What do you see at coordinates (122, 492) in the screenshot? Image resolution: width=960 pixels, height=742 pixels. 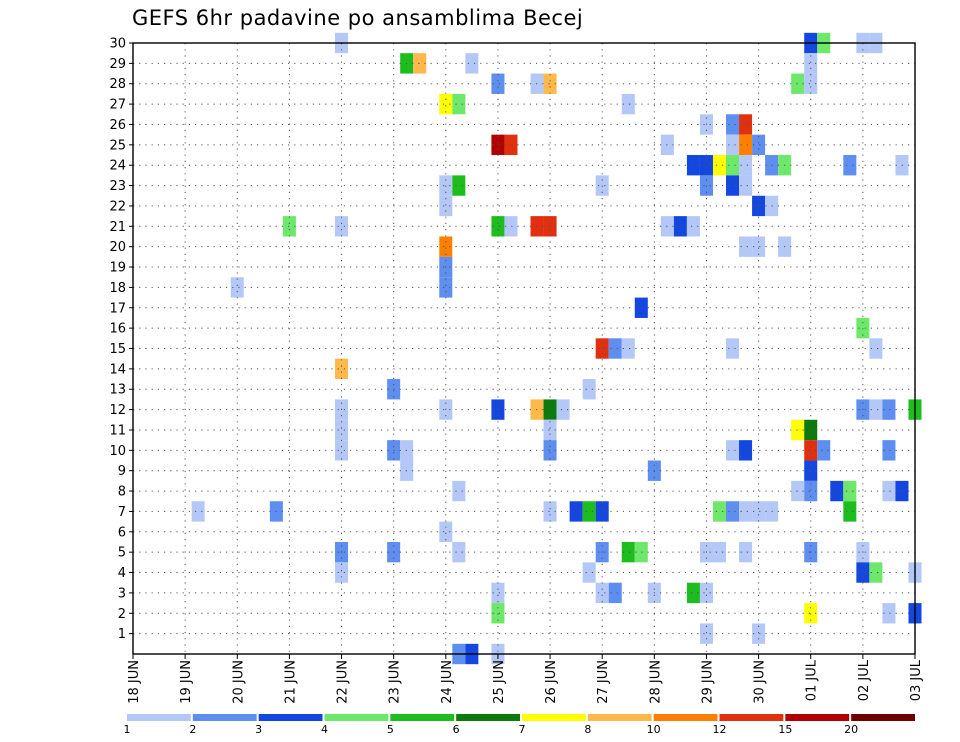 I see `y-tick-label: 8` at bounding box center [122, 492].